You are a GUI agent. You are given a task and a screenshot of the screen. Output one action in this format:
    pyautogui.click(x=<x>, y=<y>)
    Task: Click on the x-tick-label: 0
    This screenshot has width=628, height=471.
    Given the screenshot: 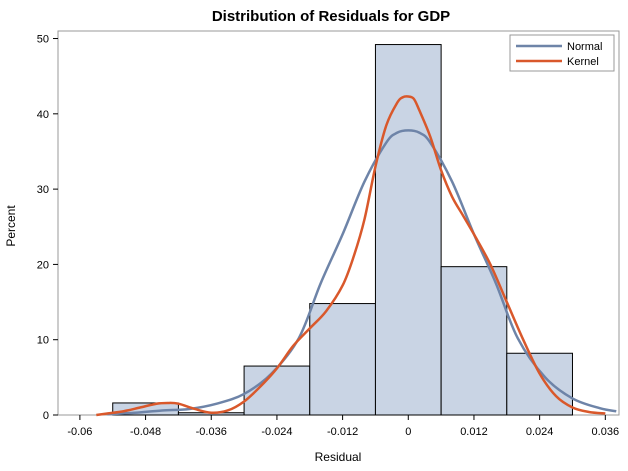 What is the action you would take?
    pyautogui.click(x=408, y=432)
    